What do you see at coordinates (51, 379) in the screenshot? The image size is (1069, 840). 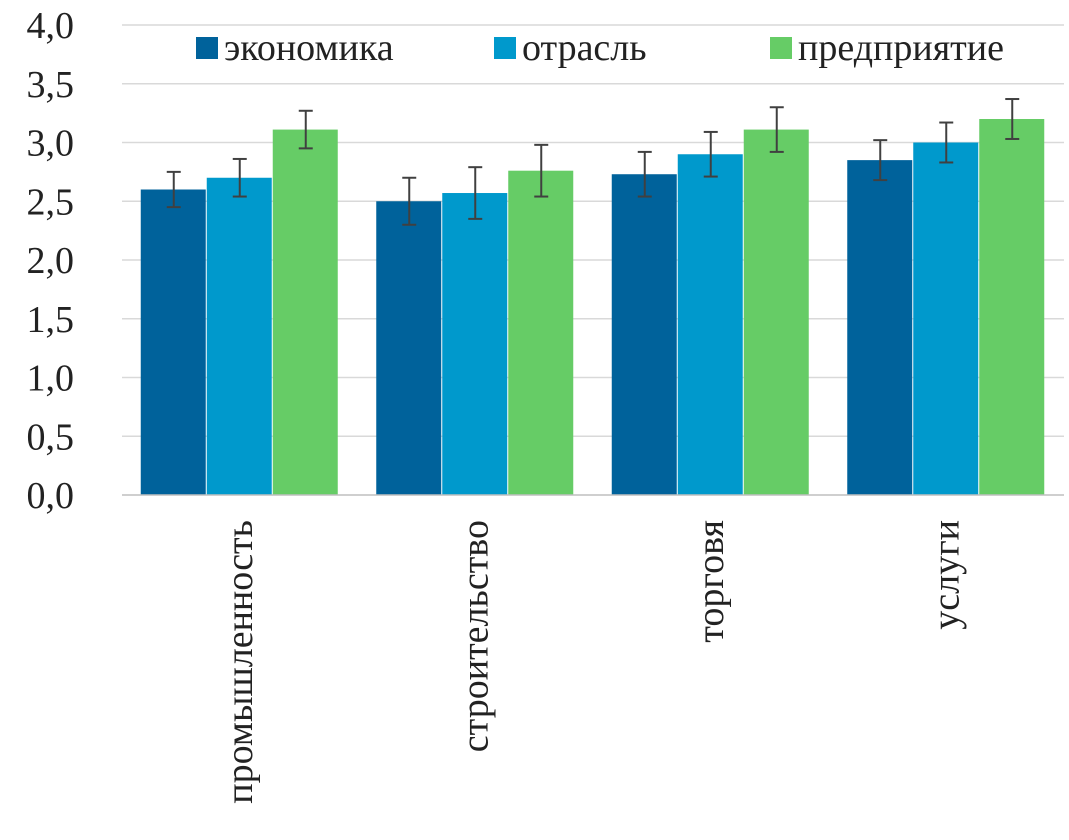 I see `y-tick-label: 1,0` at bounding box center [51, 379].